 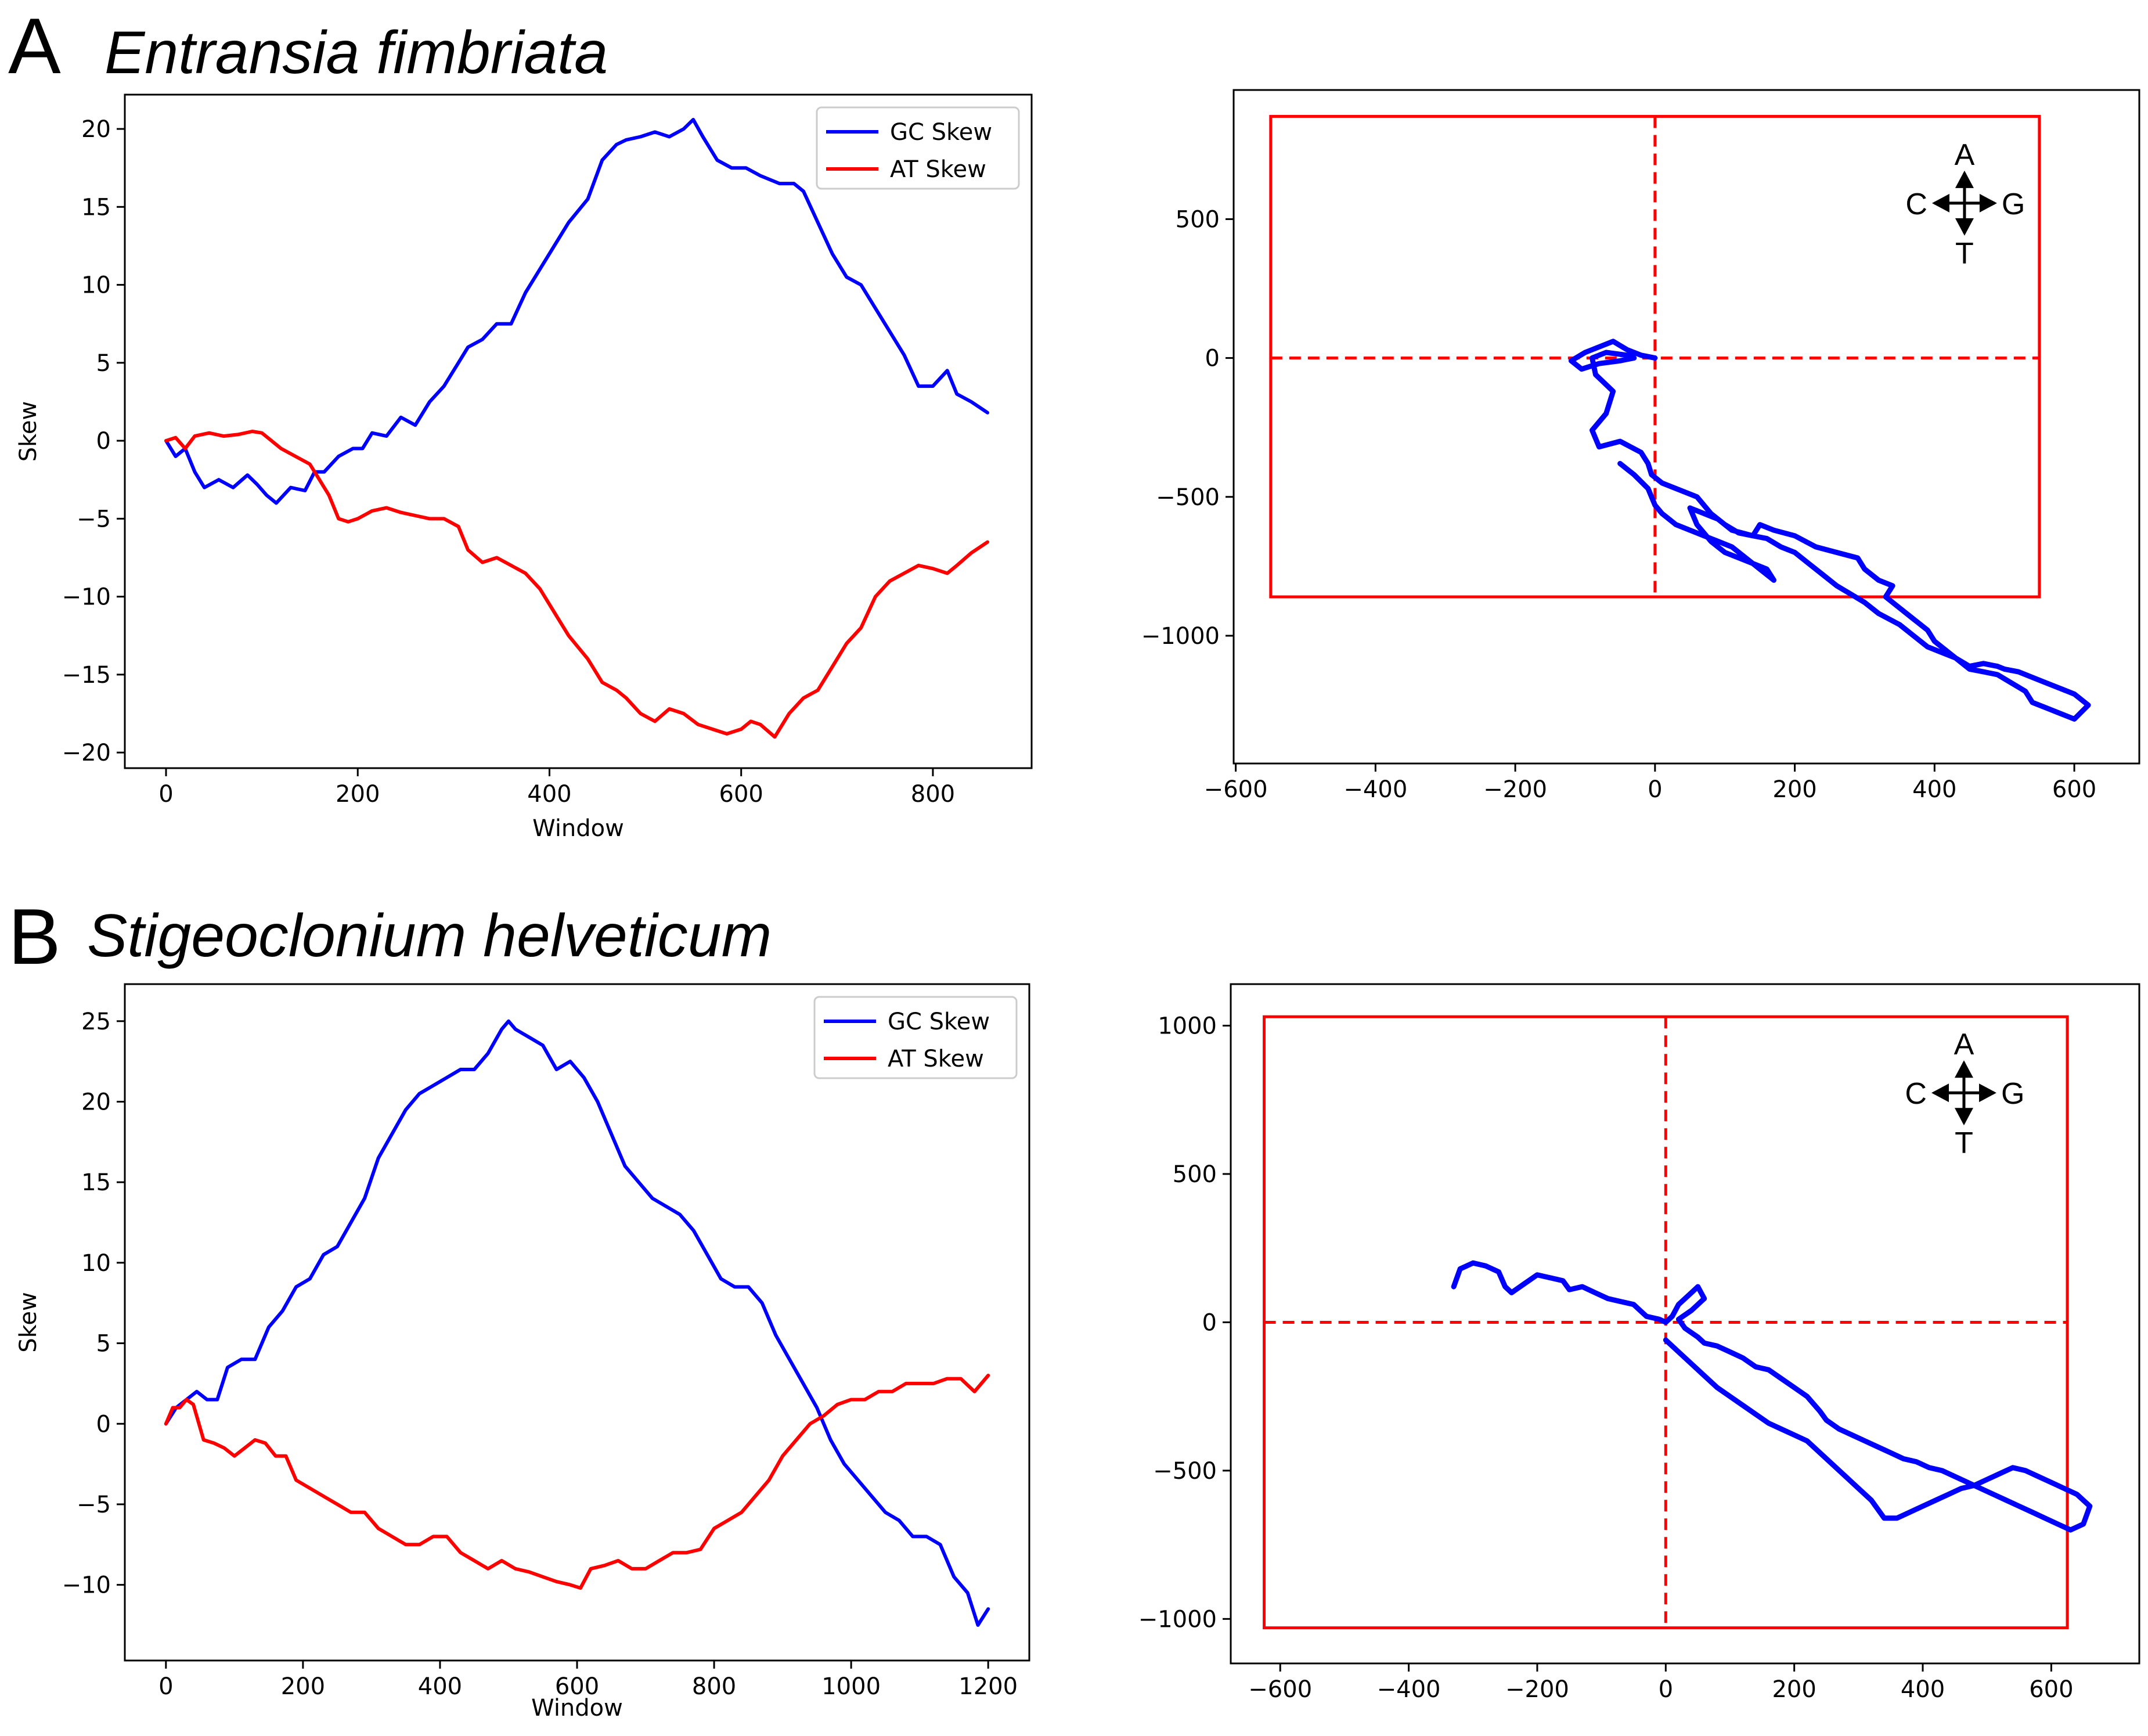 I want to click on panel-title-a: Entransia fimbriata, so click(x=356, y=53).